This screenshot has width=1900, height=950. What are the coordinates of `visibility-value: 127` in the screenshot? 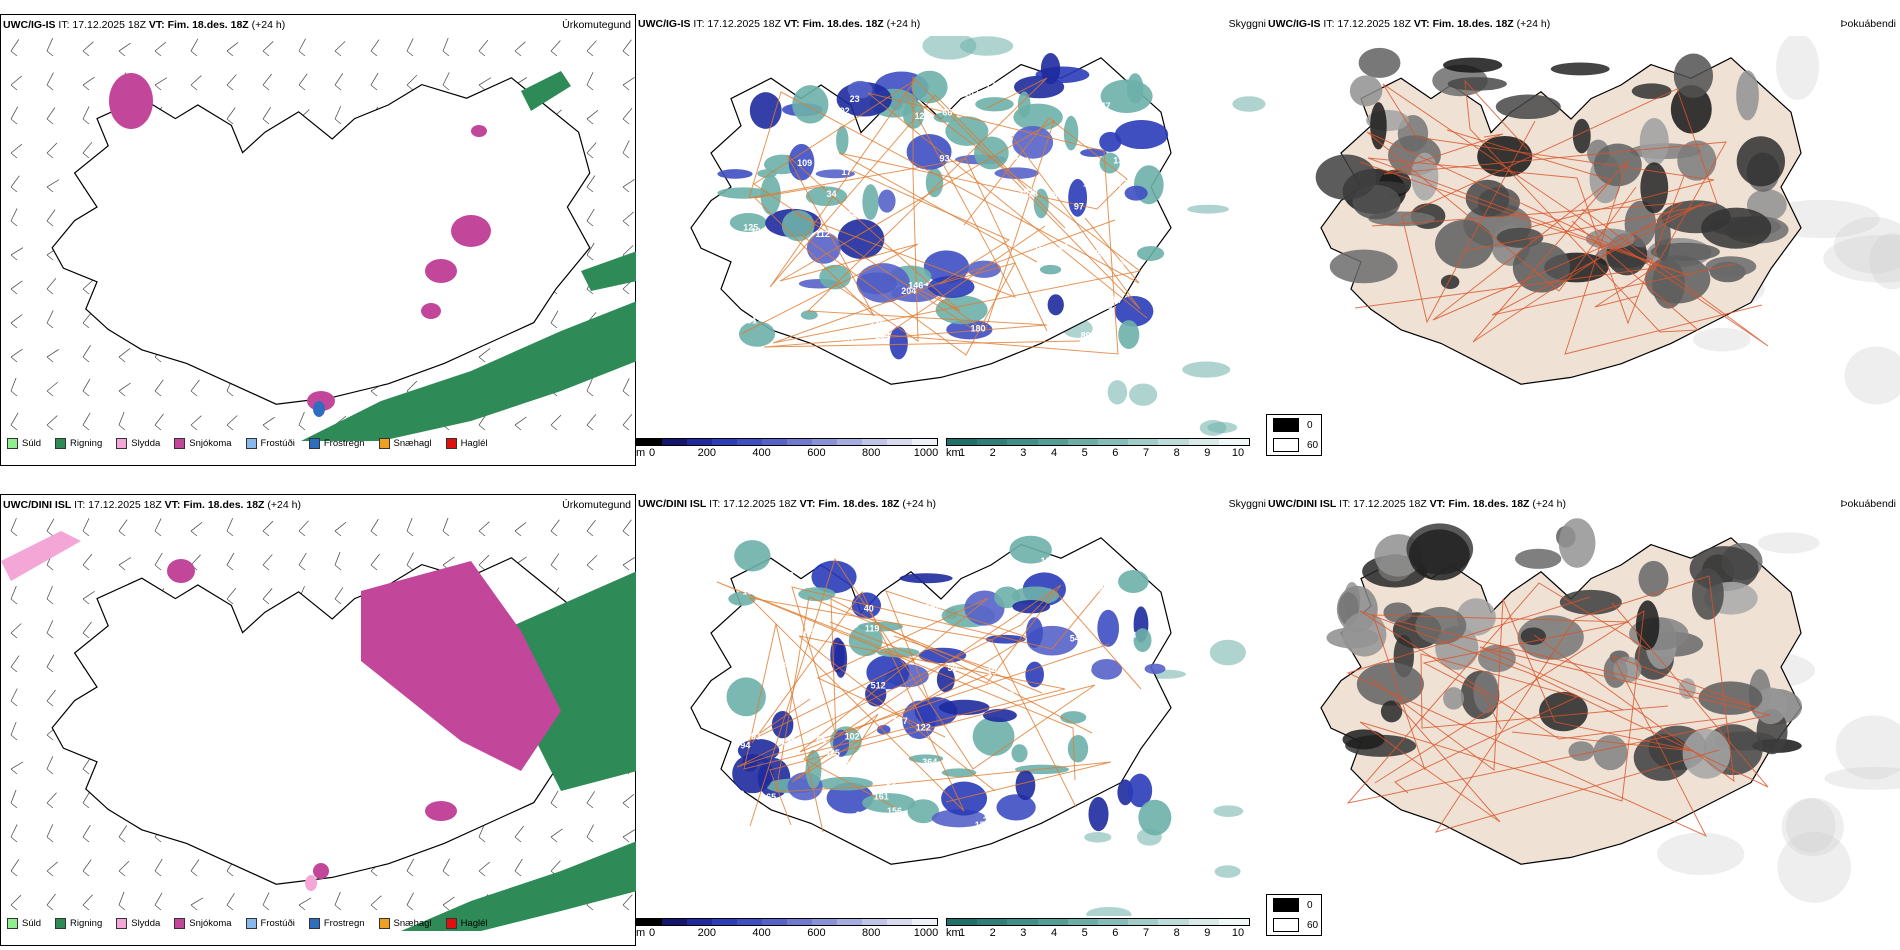 It's located at (747, 292).